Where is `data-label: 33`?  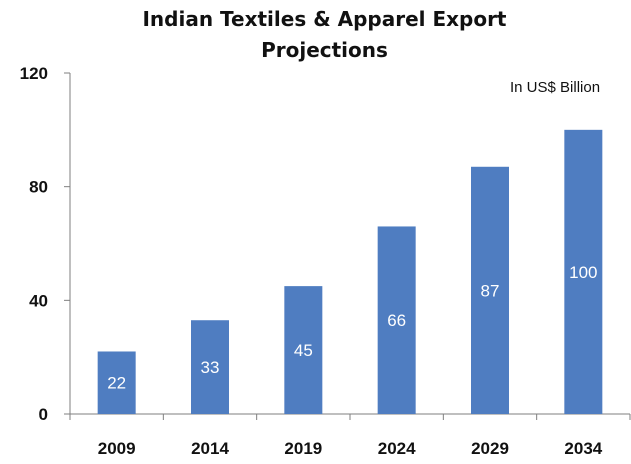 data-label: 33 is located at coordinates (210, 367).